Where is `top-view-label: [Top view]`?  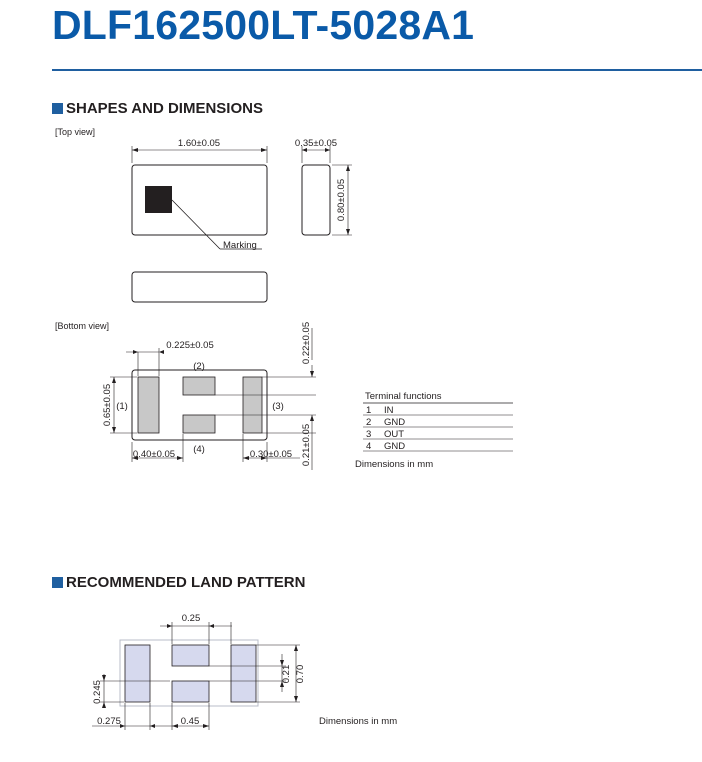 top-view-label: [Top view] is located at coordinates (75, 132).